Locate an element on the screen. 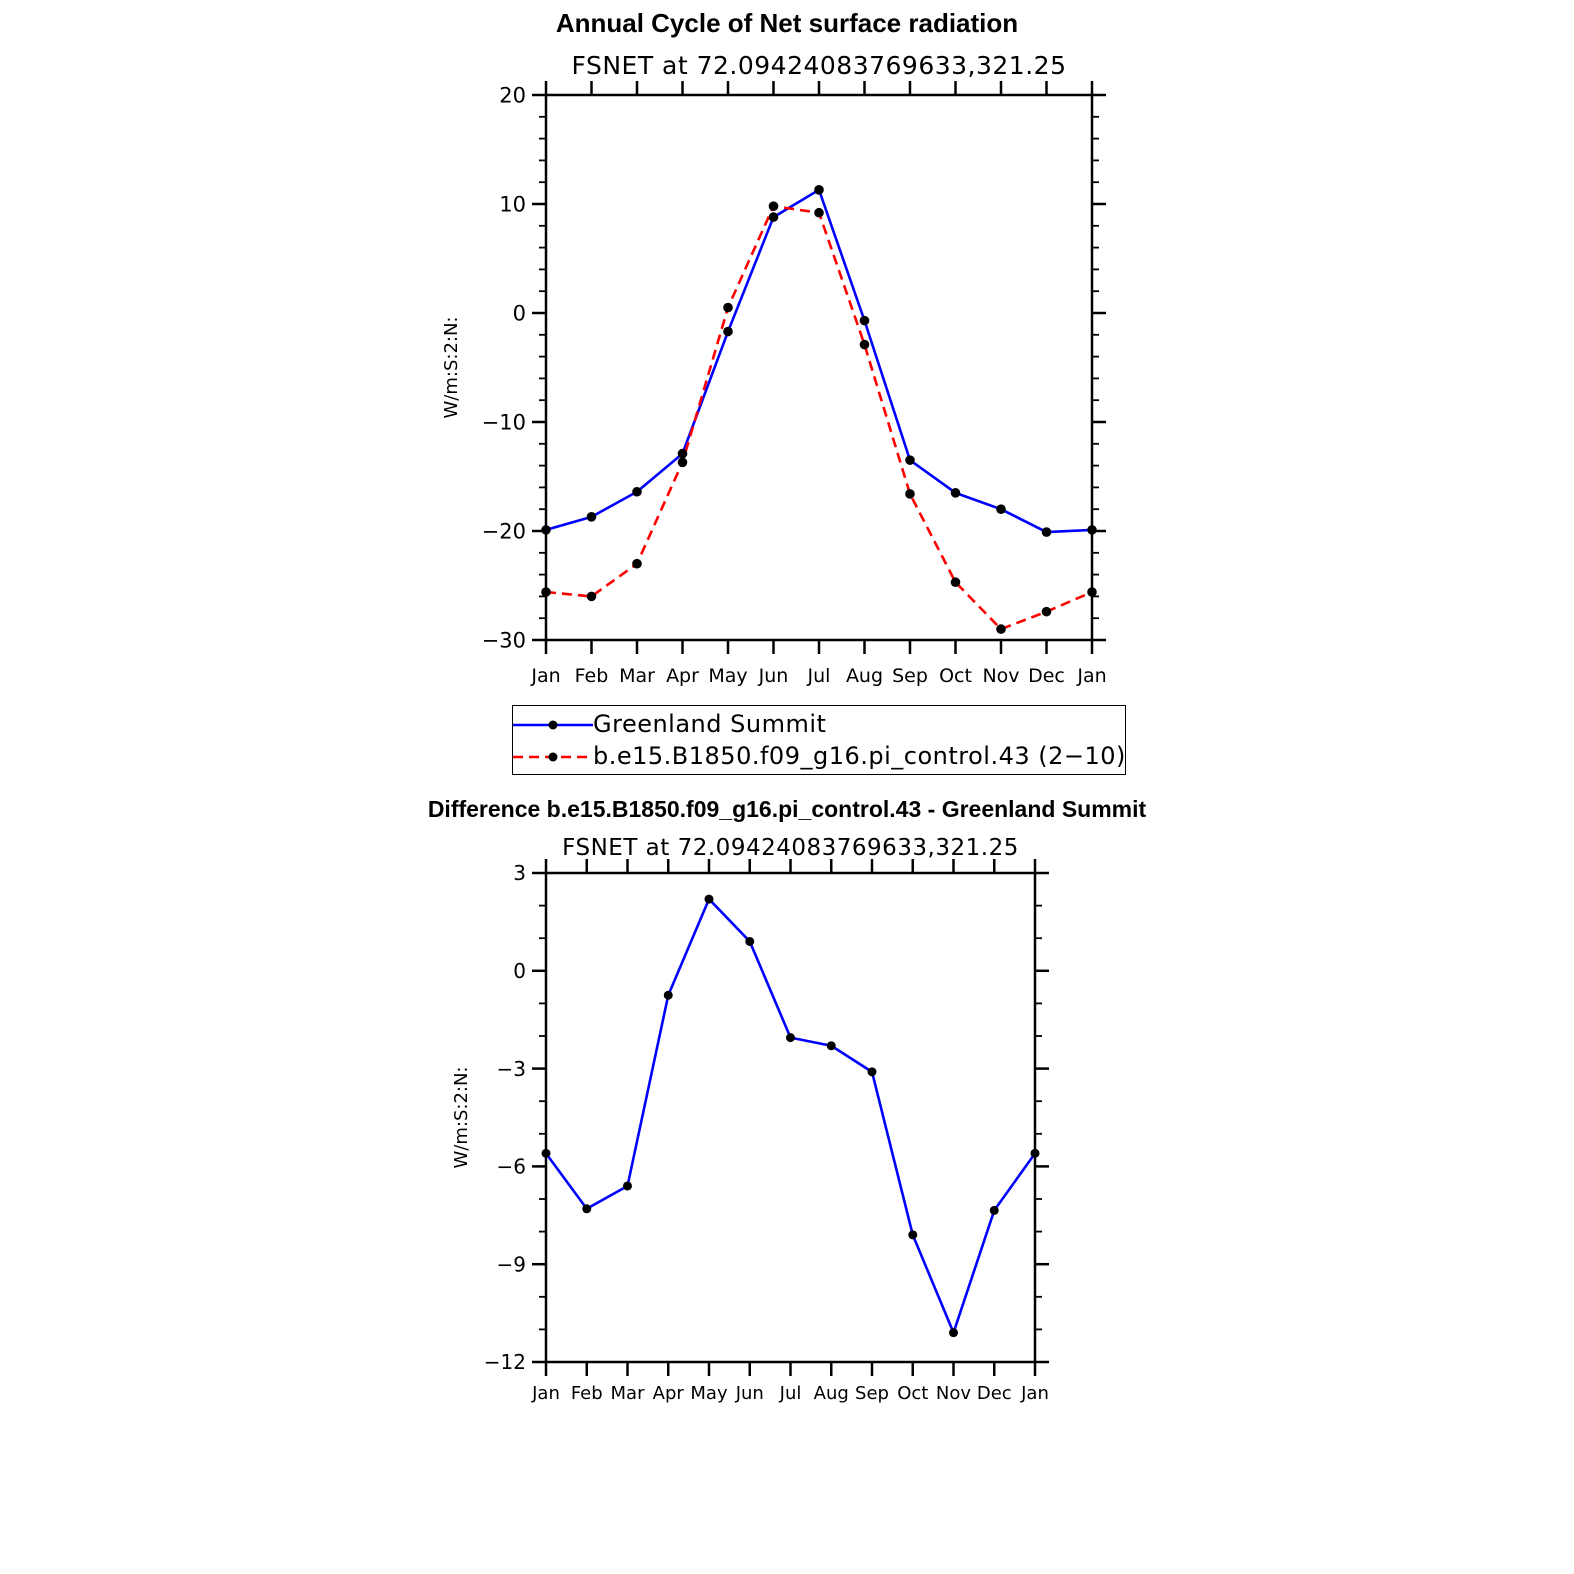  chart2-ytick-label: 0 is located at coordinates (519, 971).